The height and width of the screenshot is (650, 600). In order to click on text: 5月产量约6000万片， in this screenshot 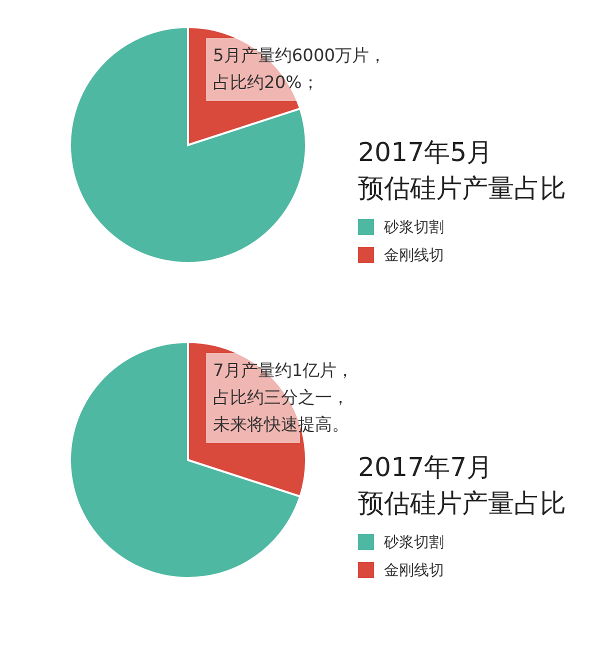, I will do `click(299, 56)`.